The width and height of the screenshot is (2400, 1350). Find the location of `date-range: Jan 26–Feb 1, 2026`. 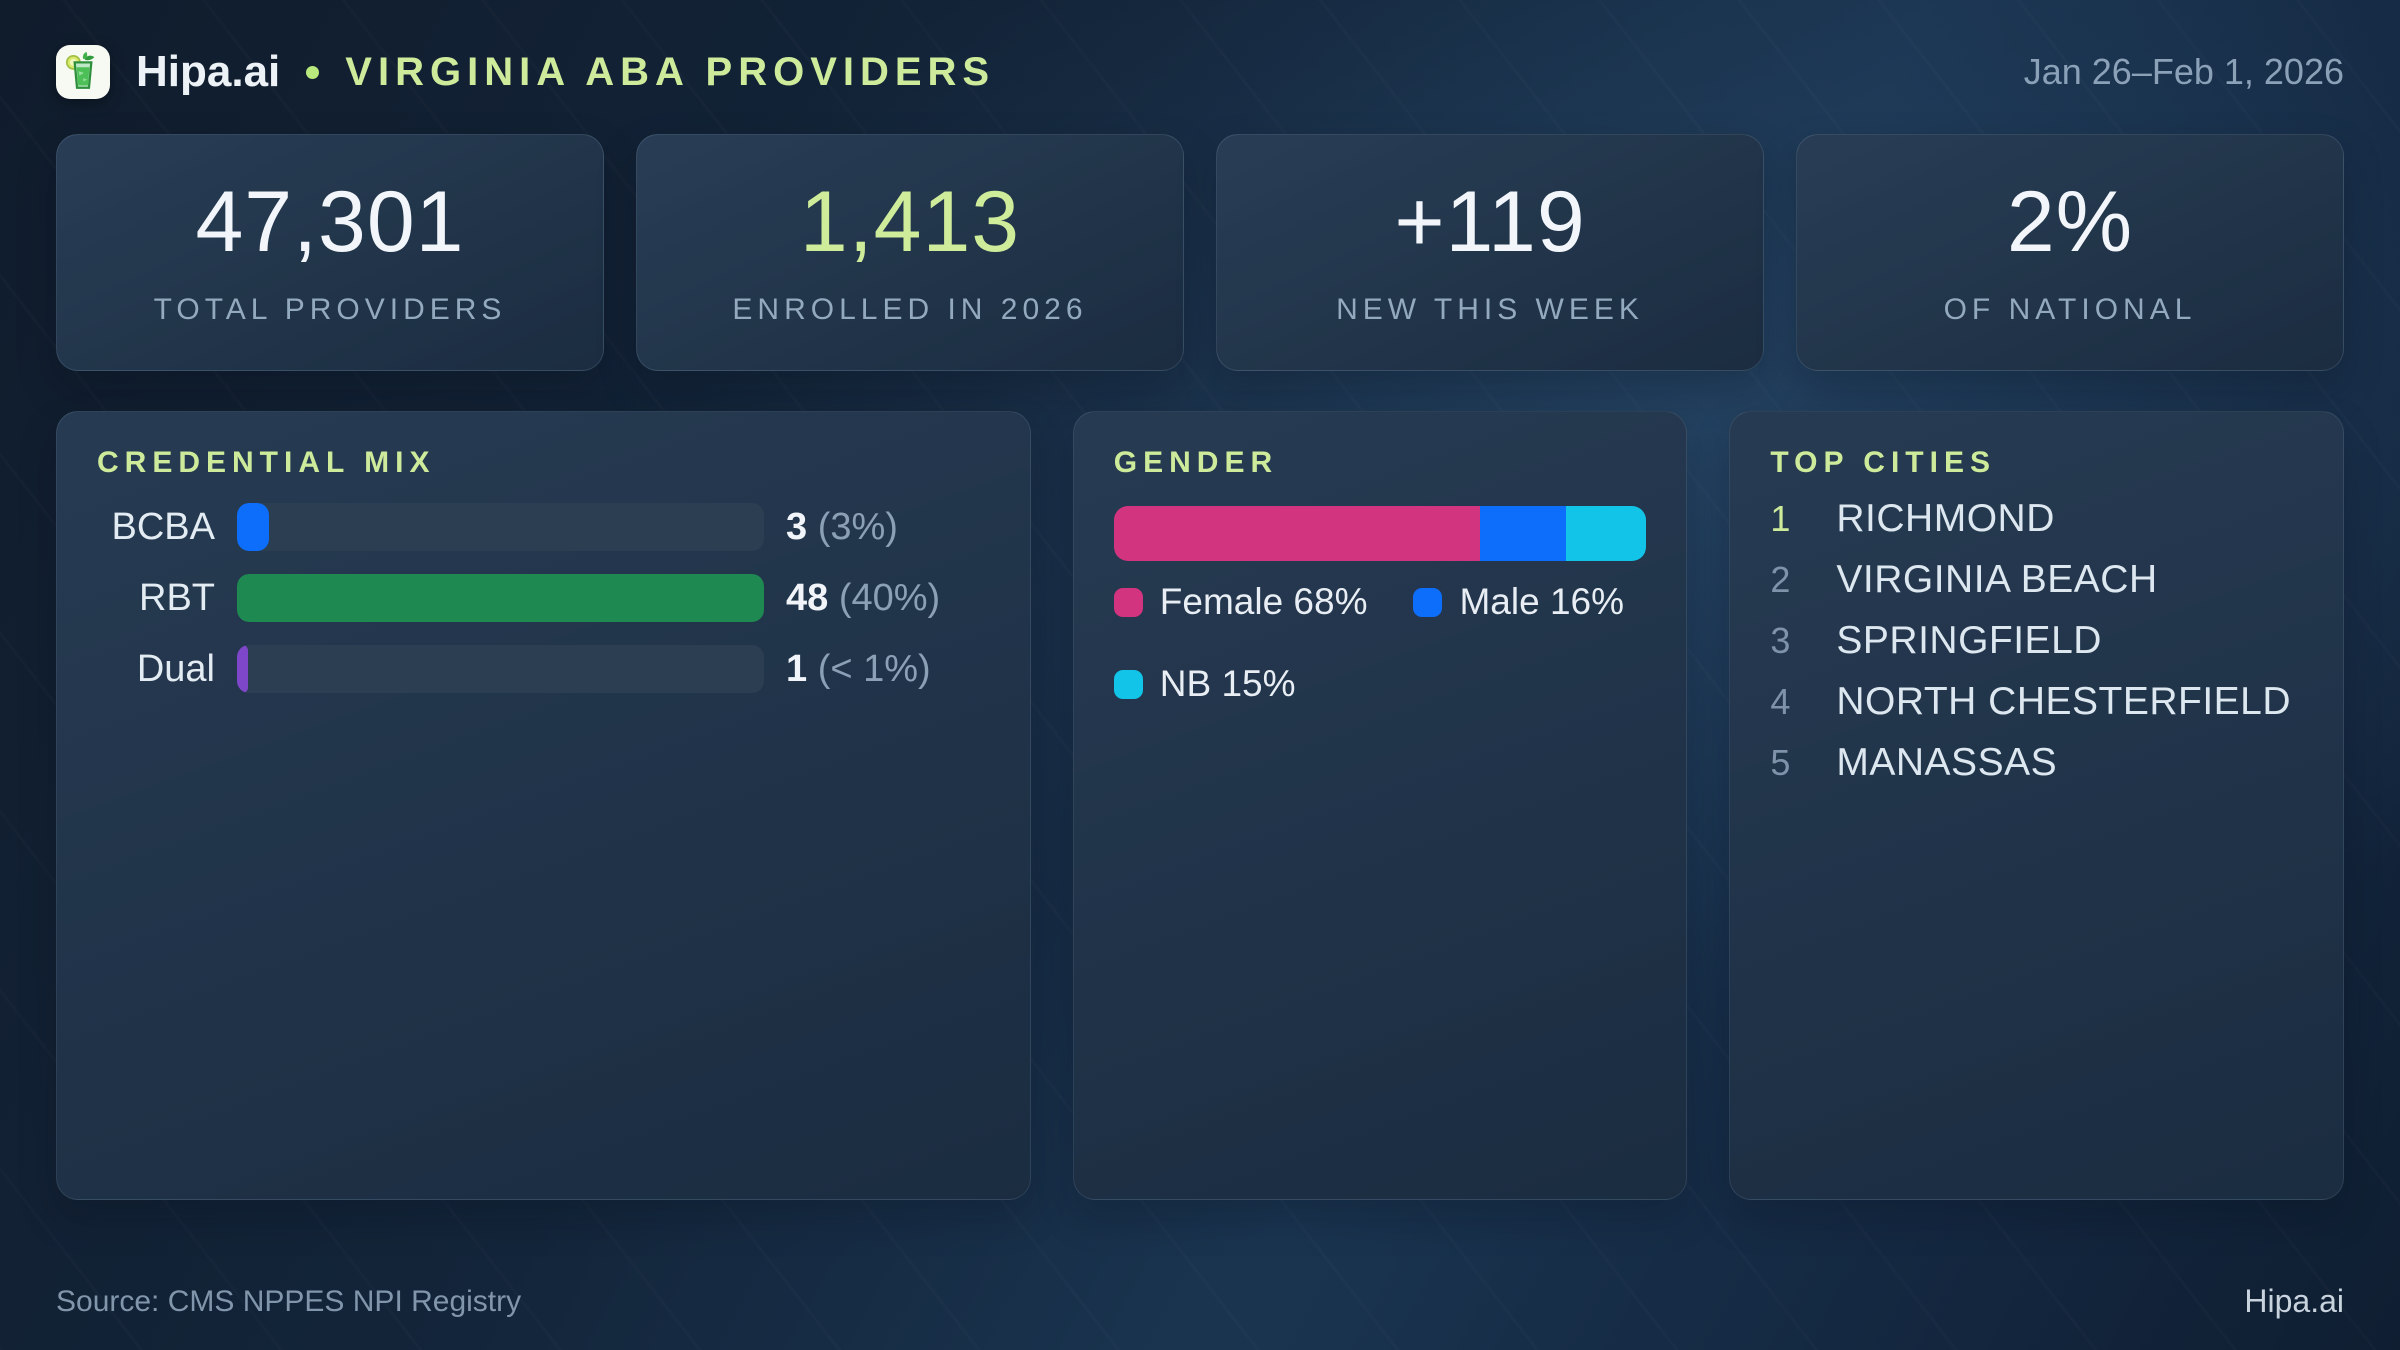

date-range: Jan 26–Feb 1, 2026 is located at coordinates (2183, 71).